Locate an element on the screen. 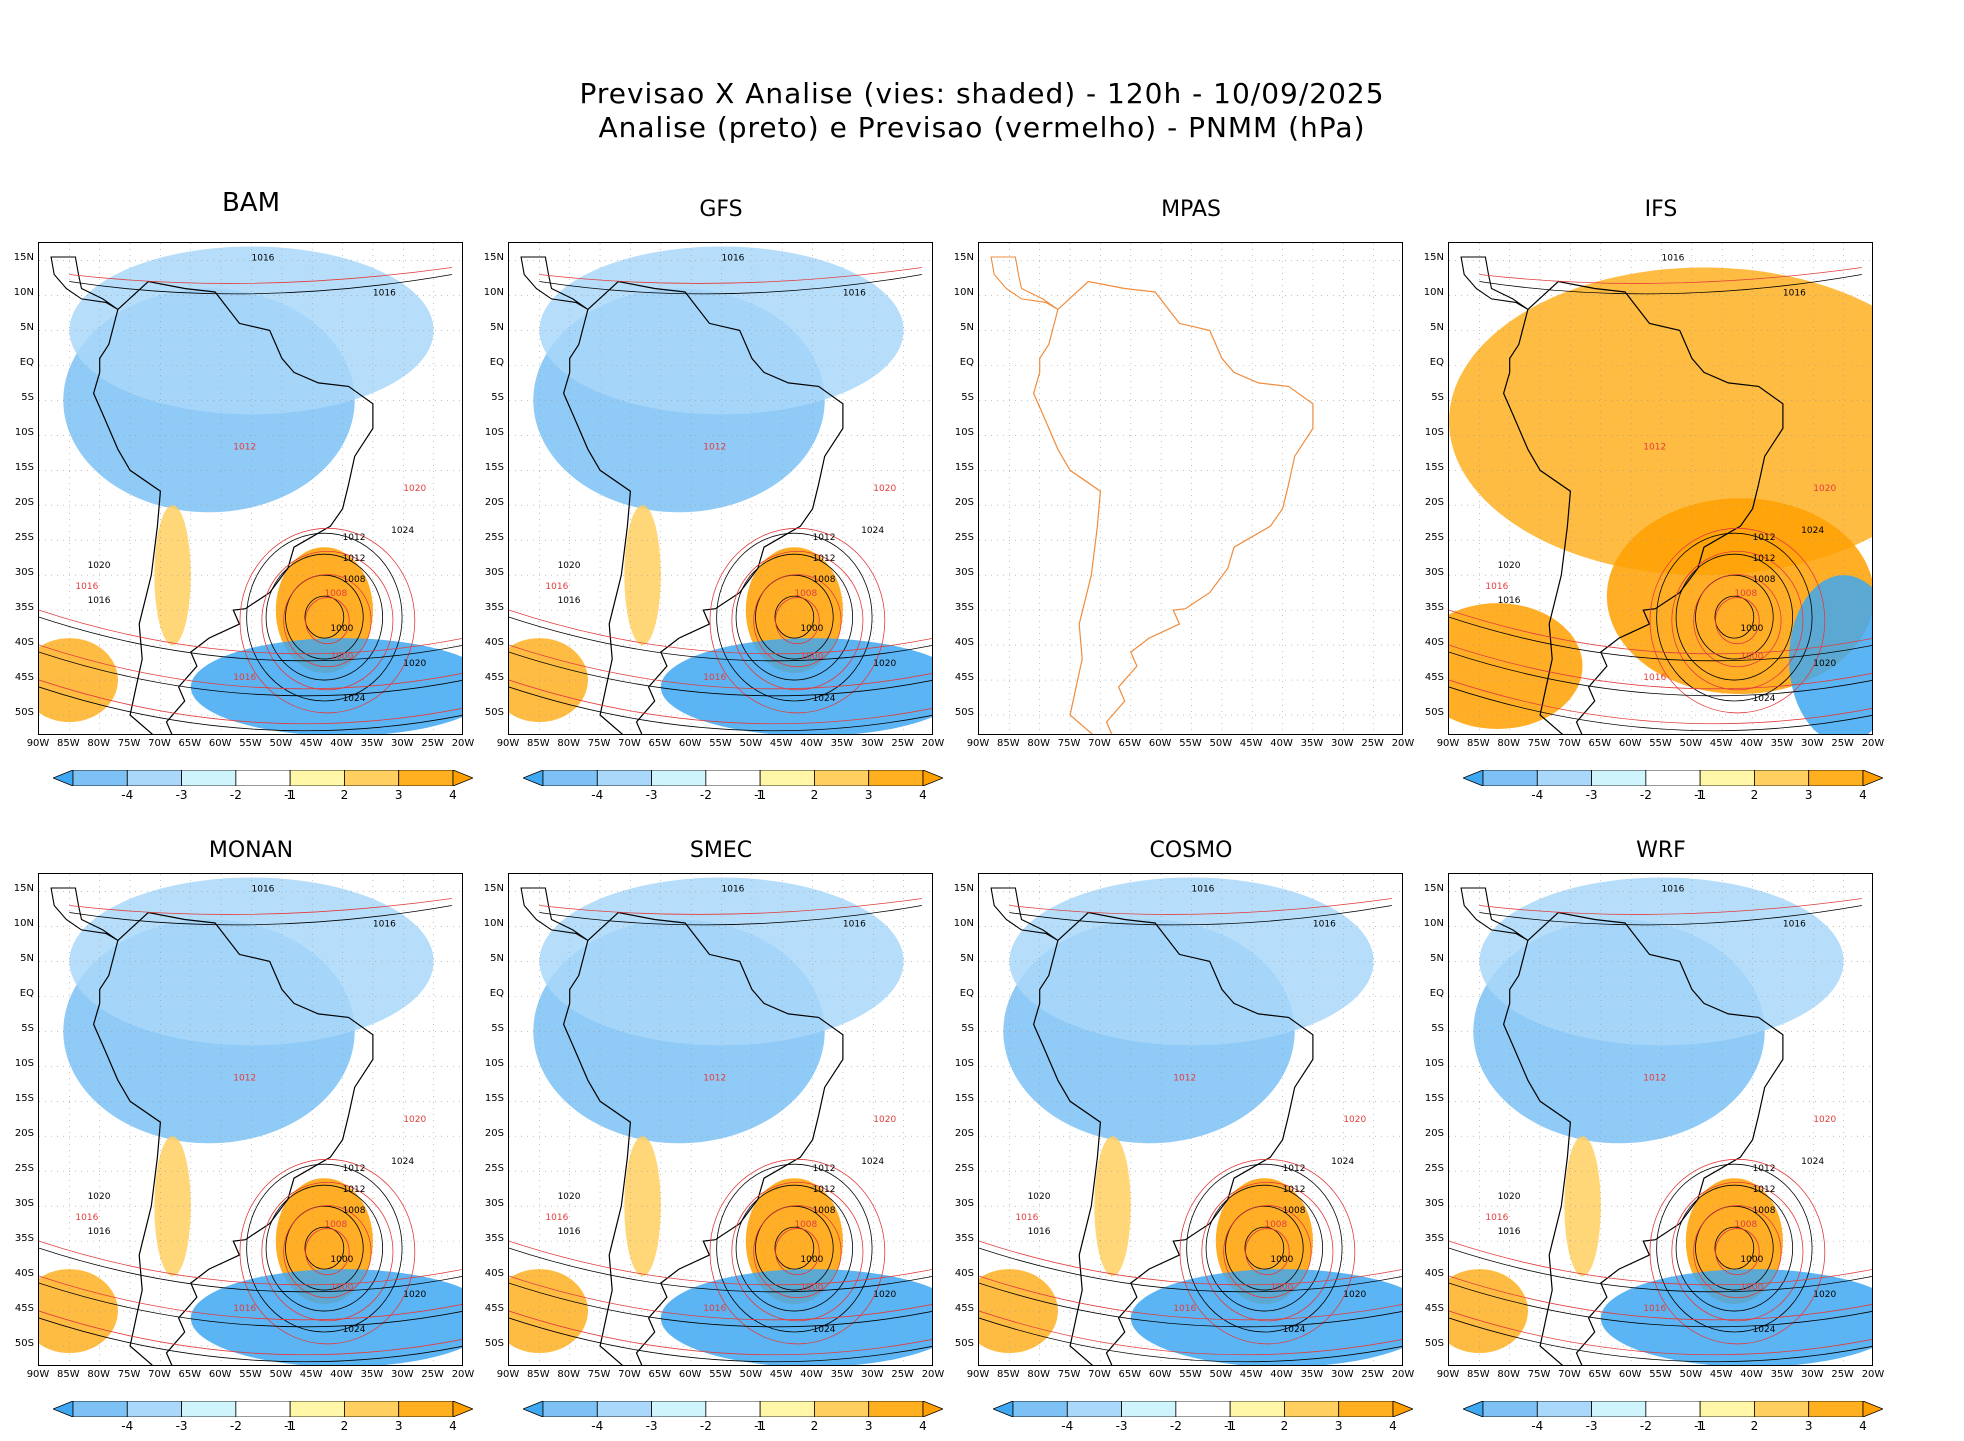 This screenshot has width=1964, height=1441. analysis-label: 1008 is located at coordinates (824, 1211).